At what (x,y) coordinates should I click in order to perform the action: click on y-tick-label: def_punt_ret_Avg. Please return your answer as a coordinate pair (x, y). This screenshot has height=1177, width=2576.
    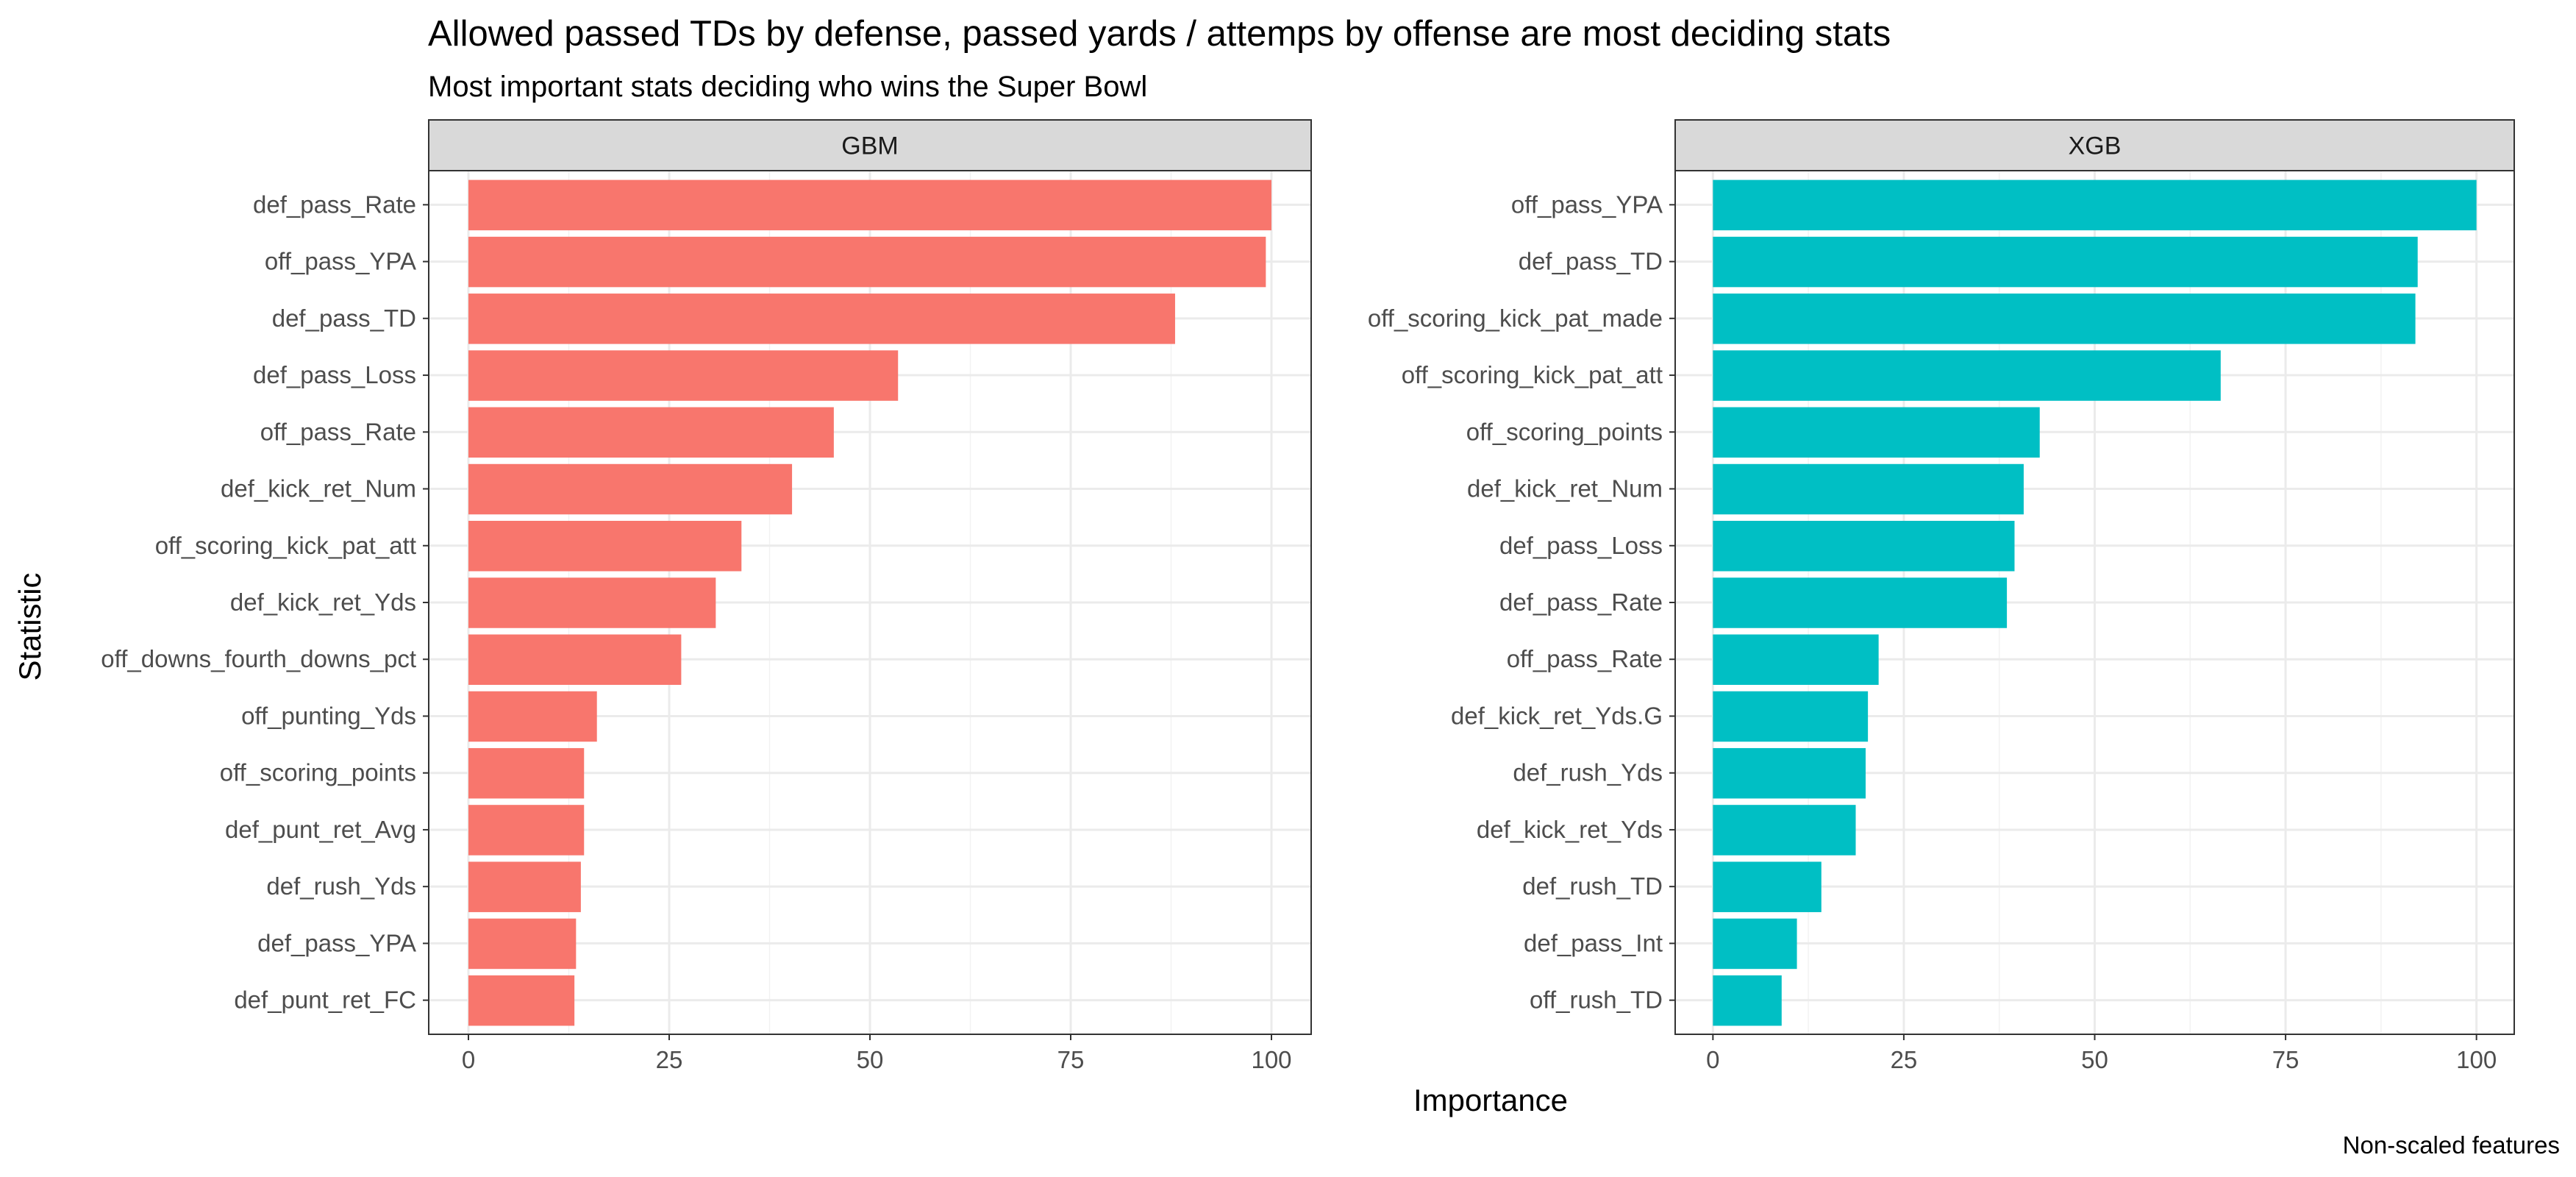
    Looking at the image, I should click on (320, 829).